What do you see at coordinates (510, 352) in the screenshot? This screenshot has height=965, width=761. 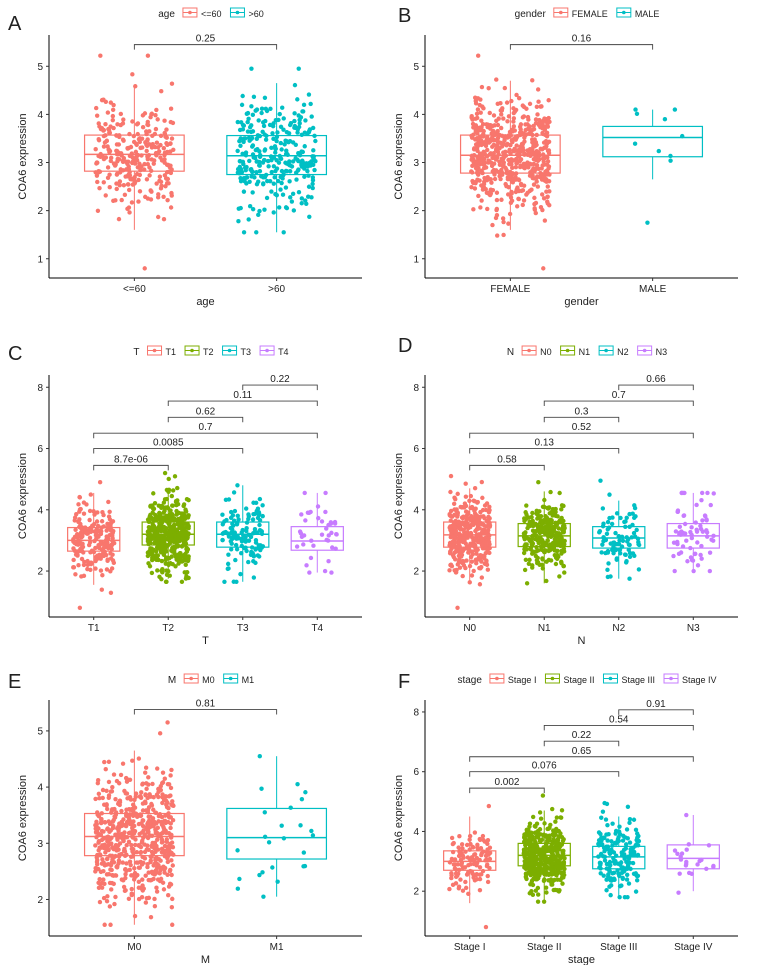 I see `legend-title: N` at bounding box center [510, 352].